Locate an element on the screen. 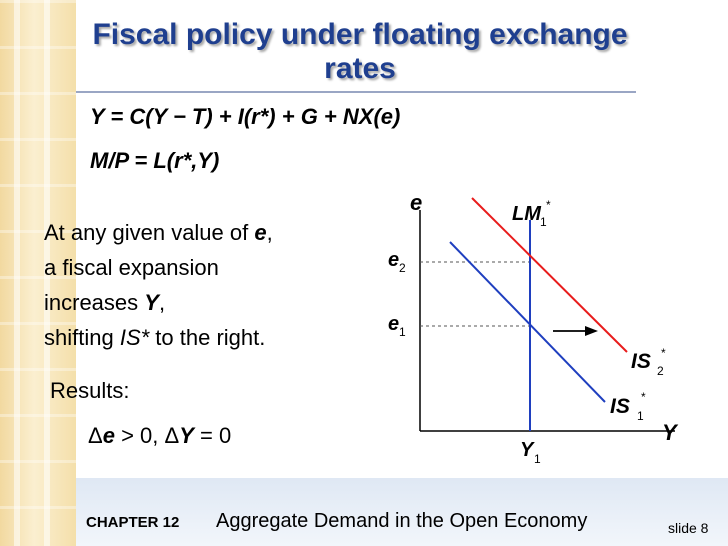 The width and height of the screenshot is (728, 546). is1-star: * is located at coordinates (643, 397).